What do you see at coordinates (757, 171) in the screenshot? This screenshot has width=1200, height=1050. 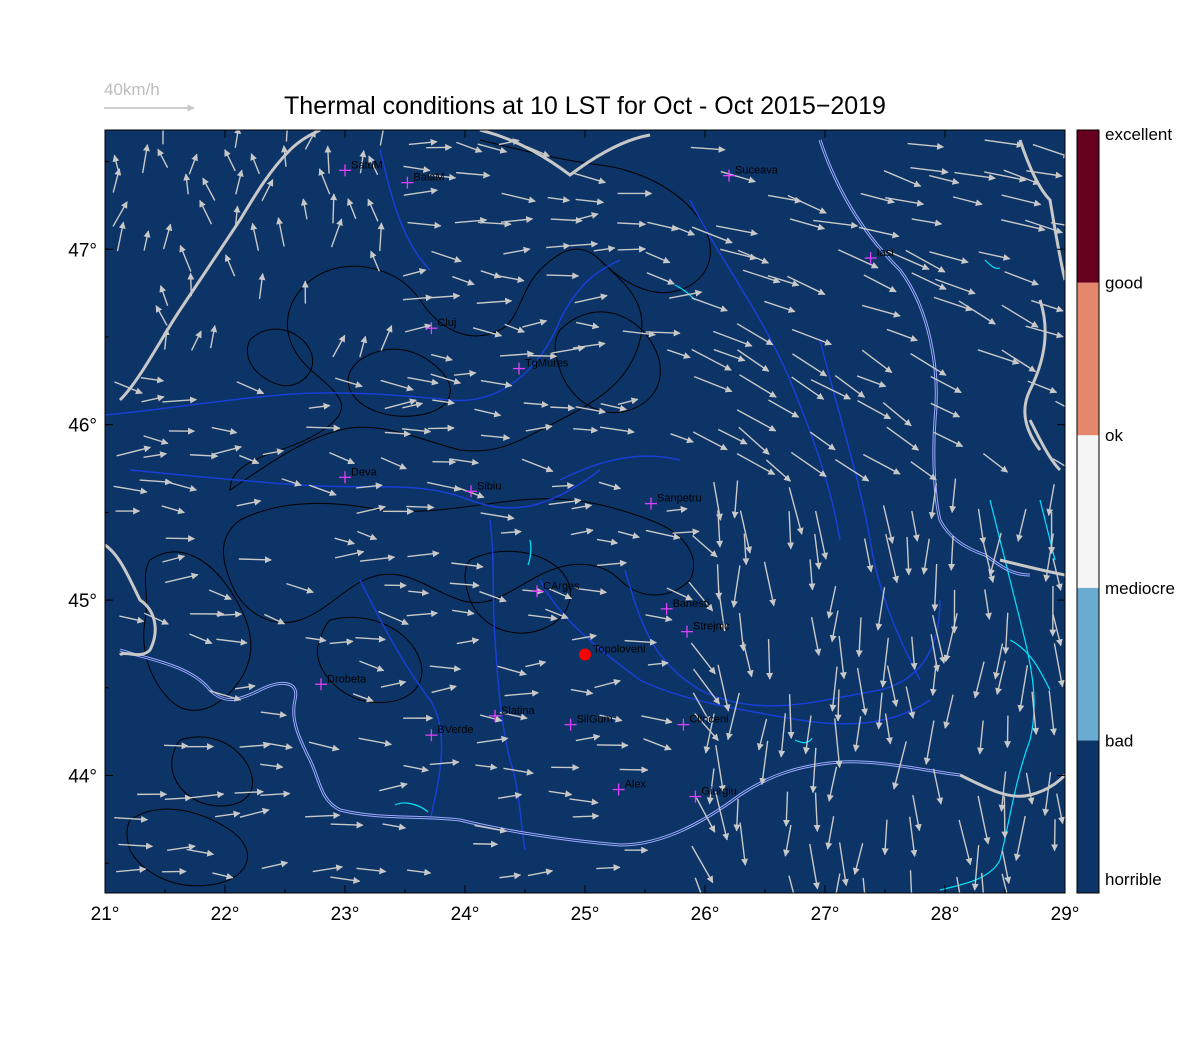 I see `city-label: Suceava` at bounding box center [757, 171].